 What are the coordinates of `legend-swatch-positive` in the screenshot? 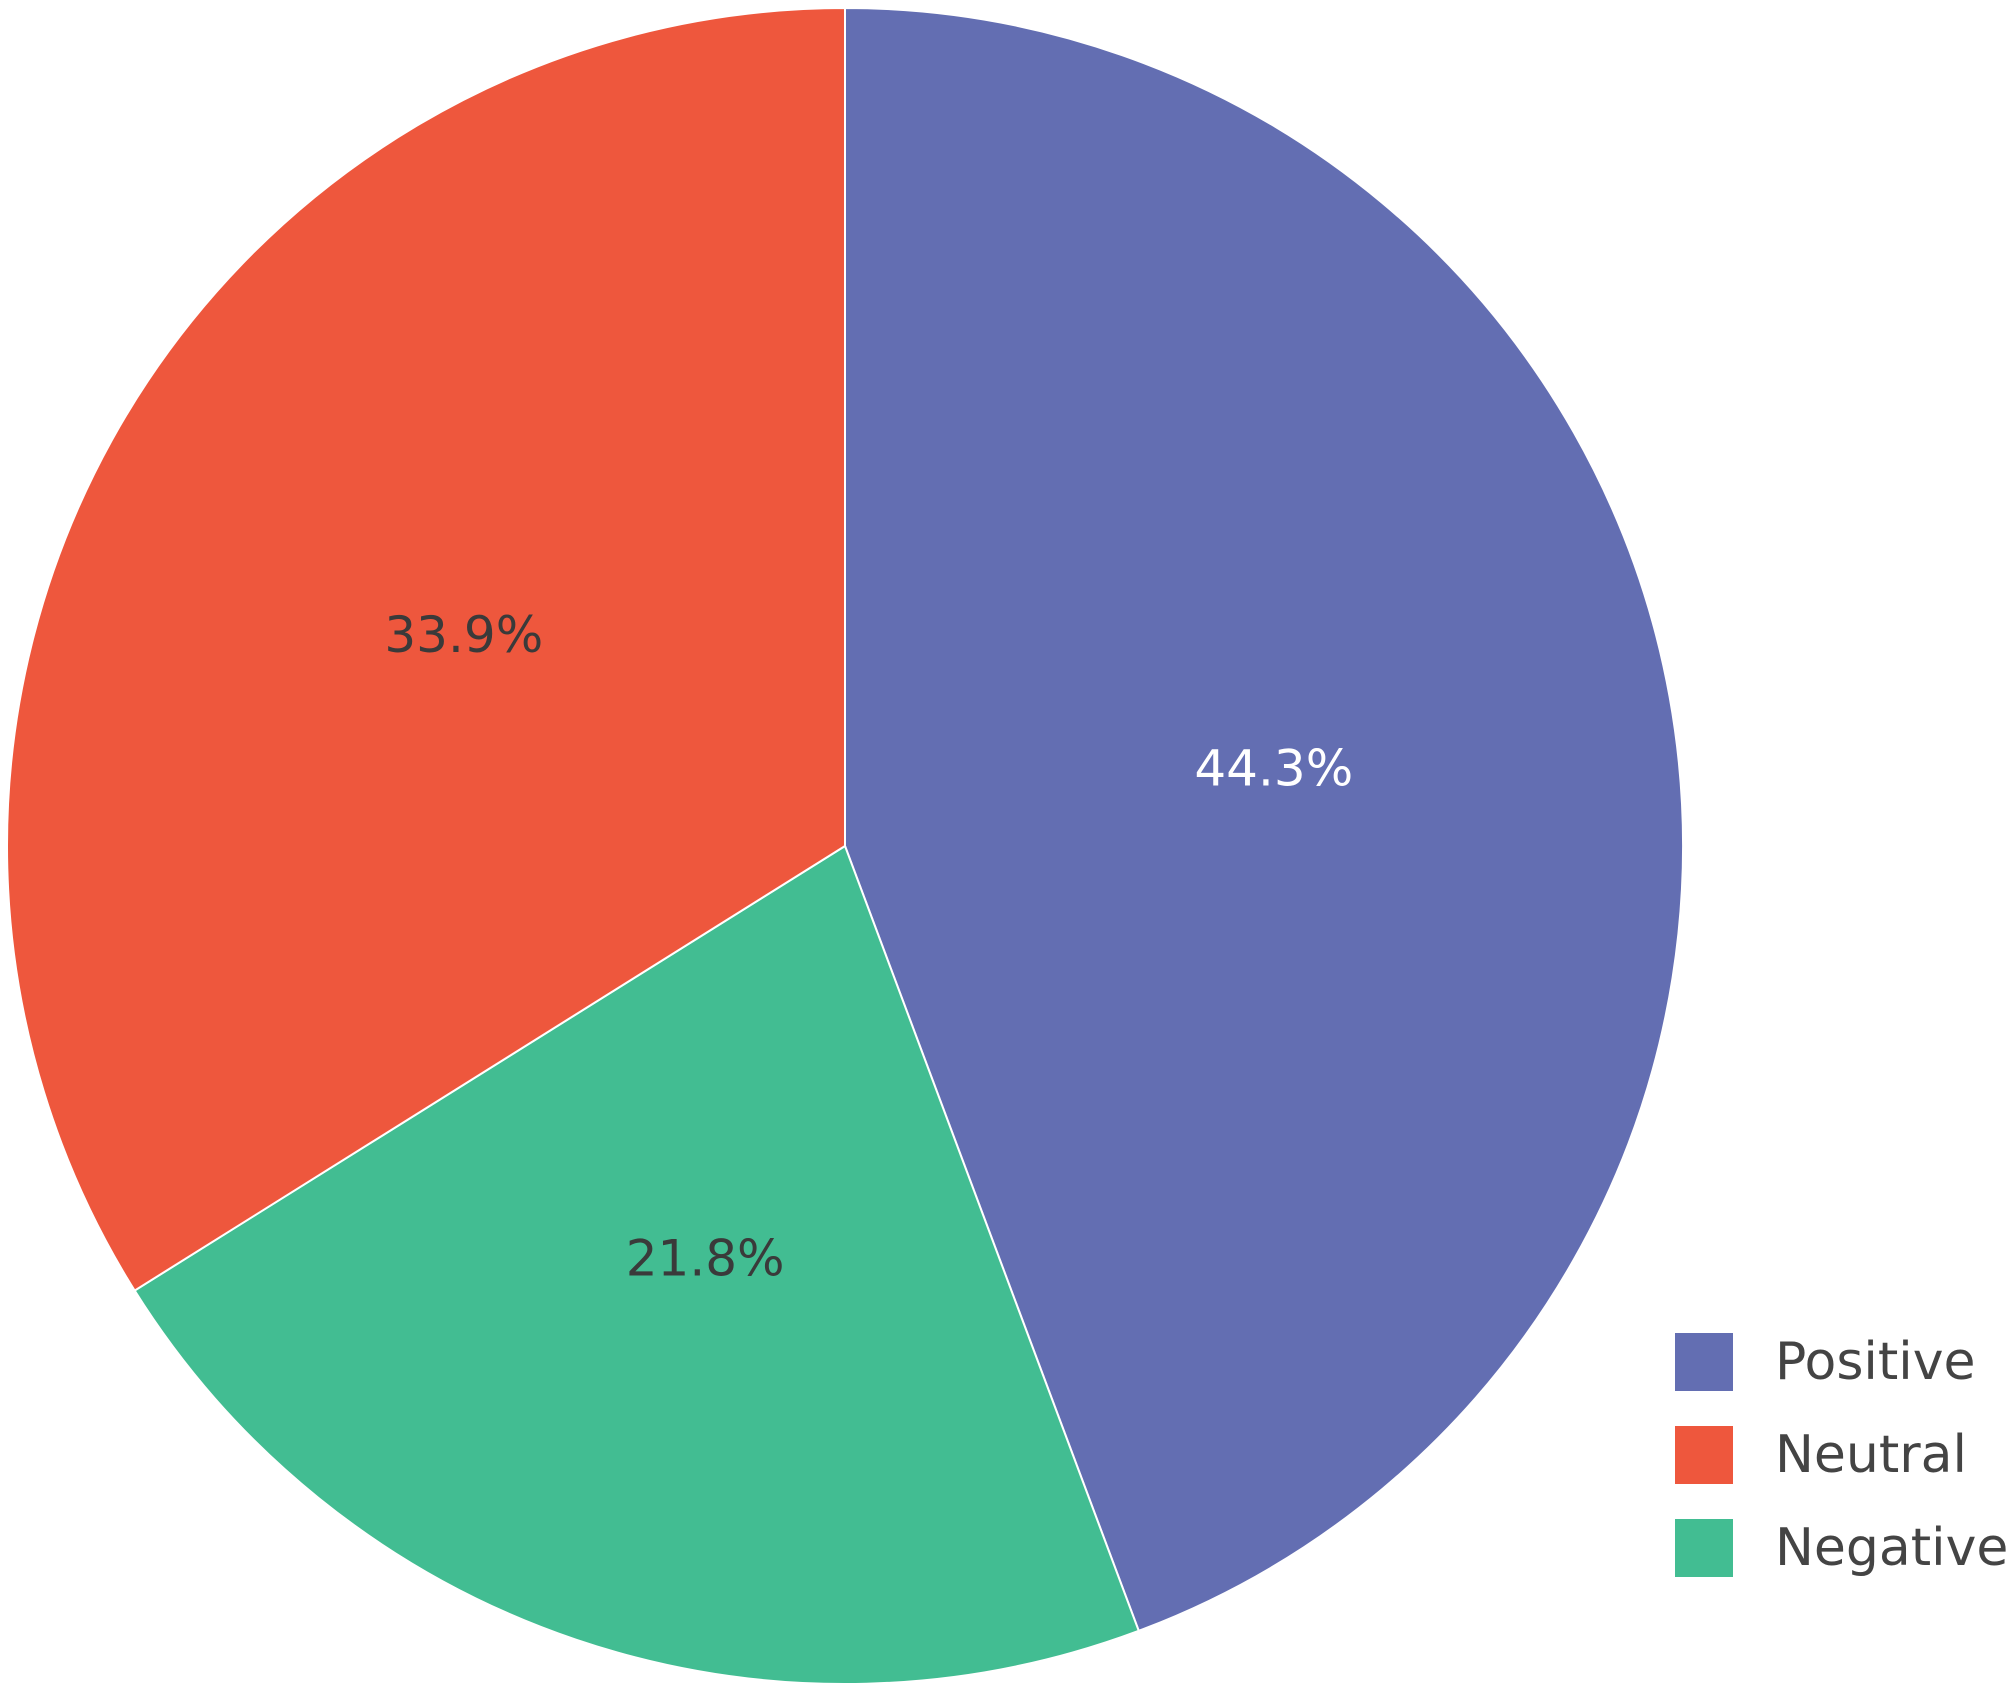 It's located at (1704, 1362).